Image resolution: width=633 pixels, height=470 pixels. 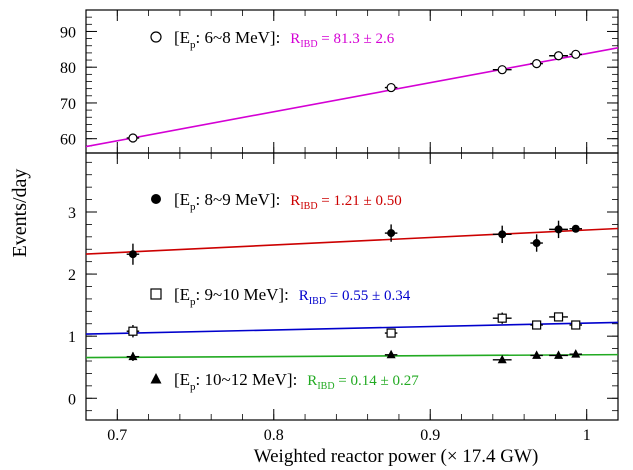 I want to click on y-axis-label: Events/day, so click(x=20, y=213).